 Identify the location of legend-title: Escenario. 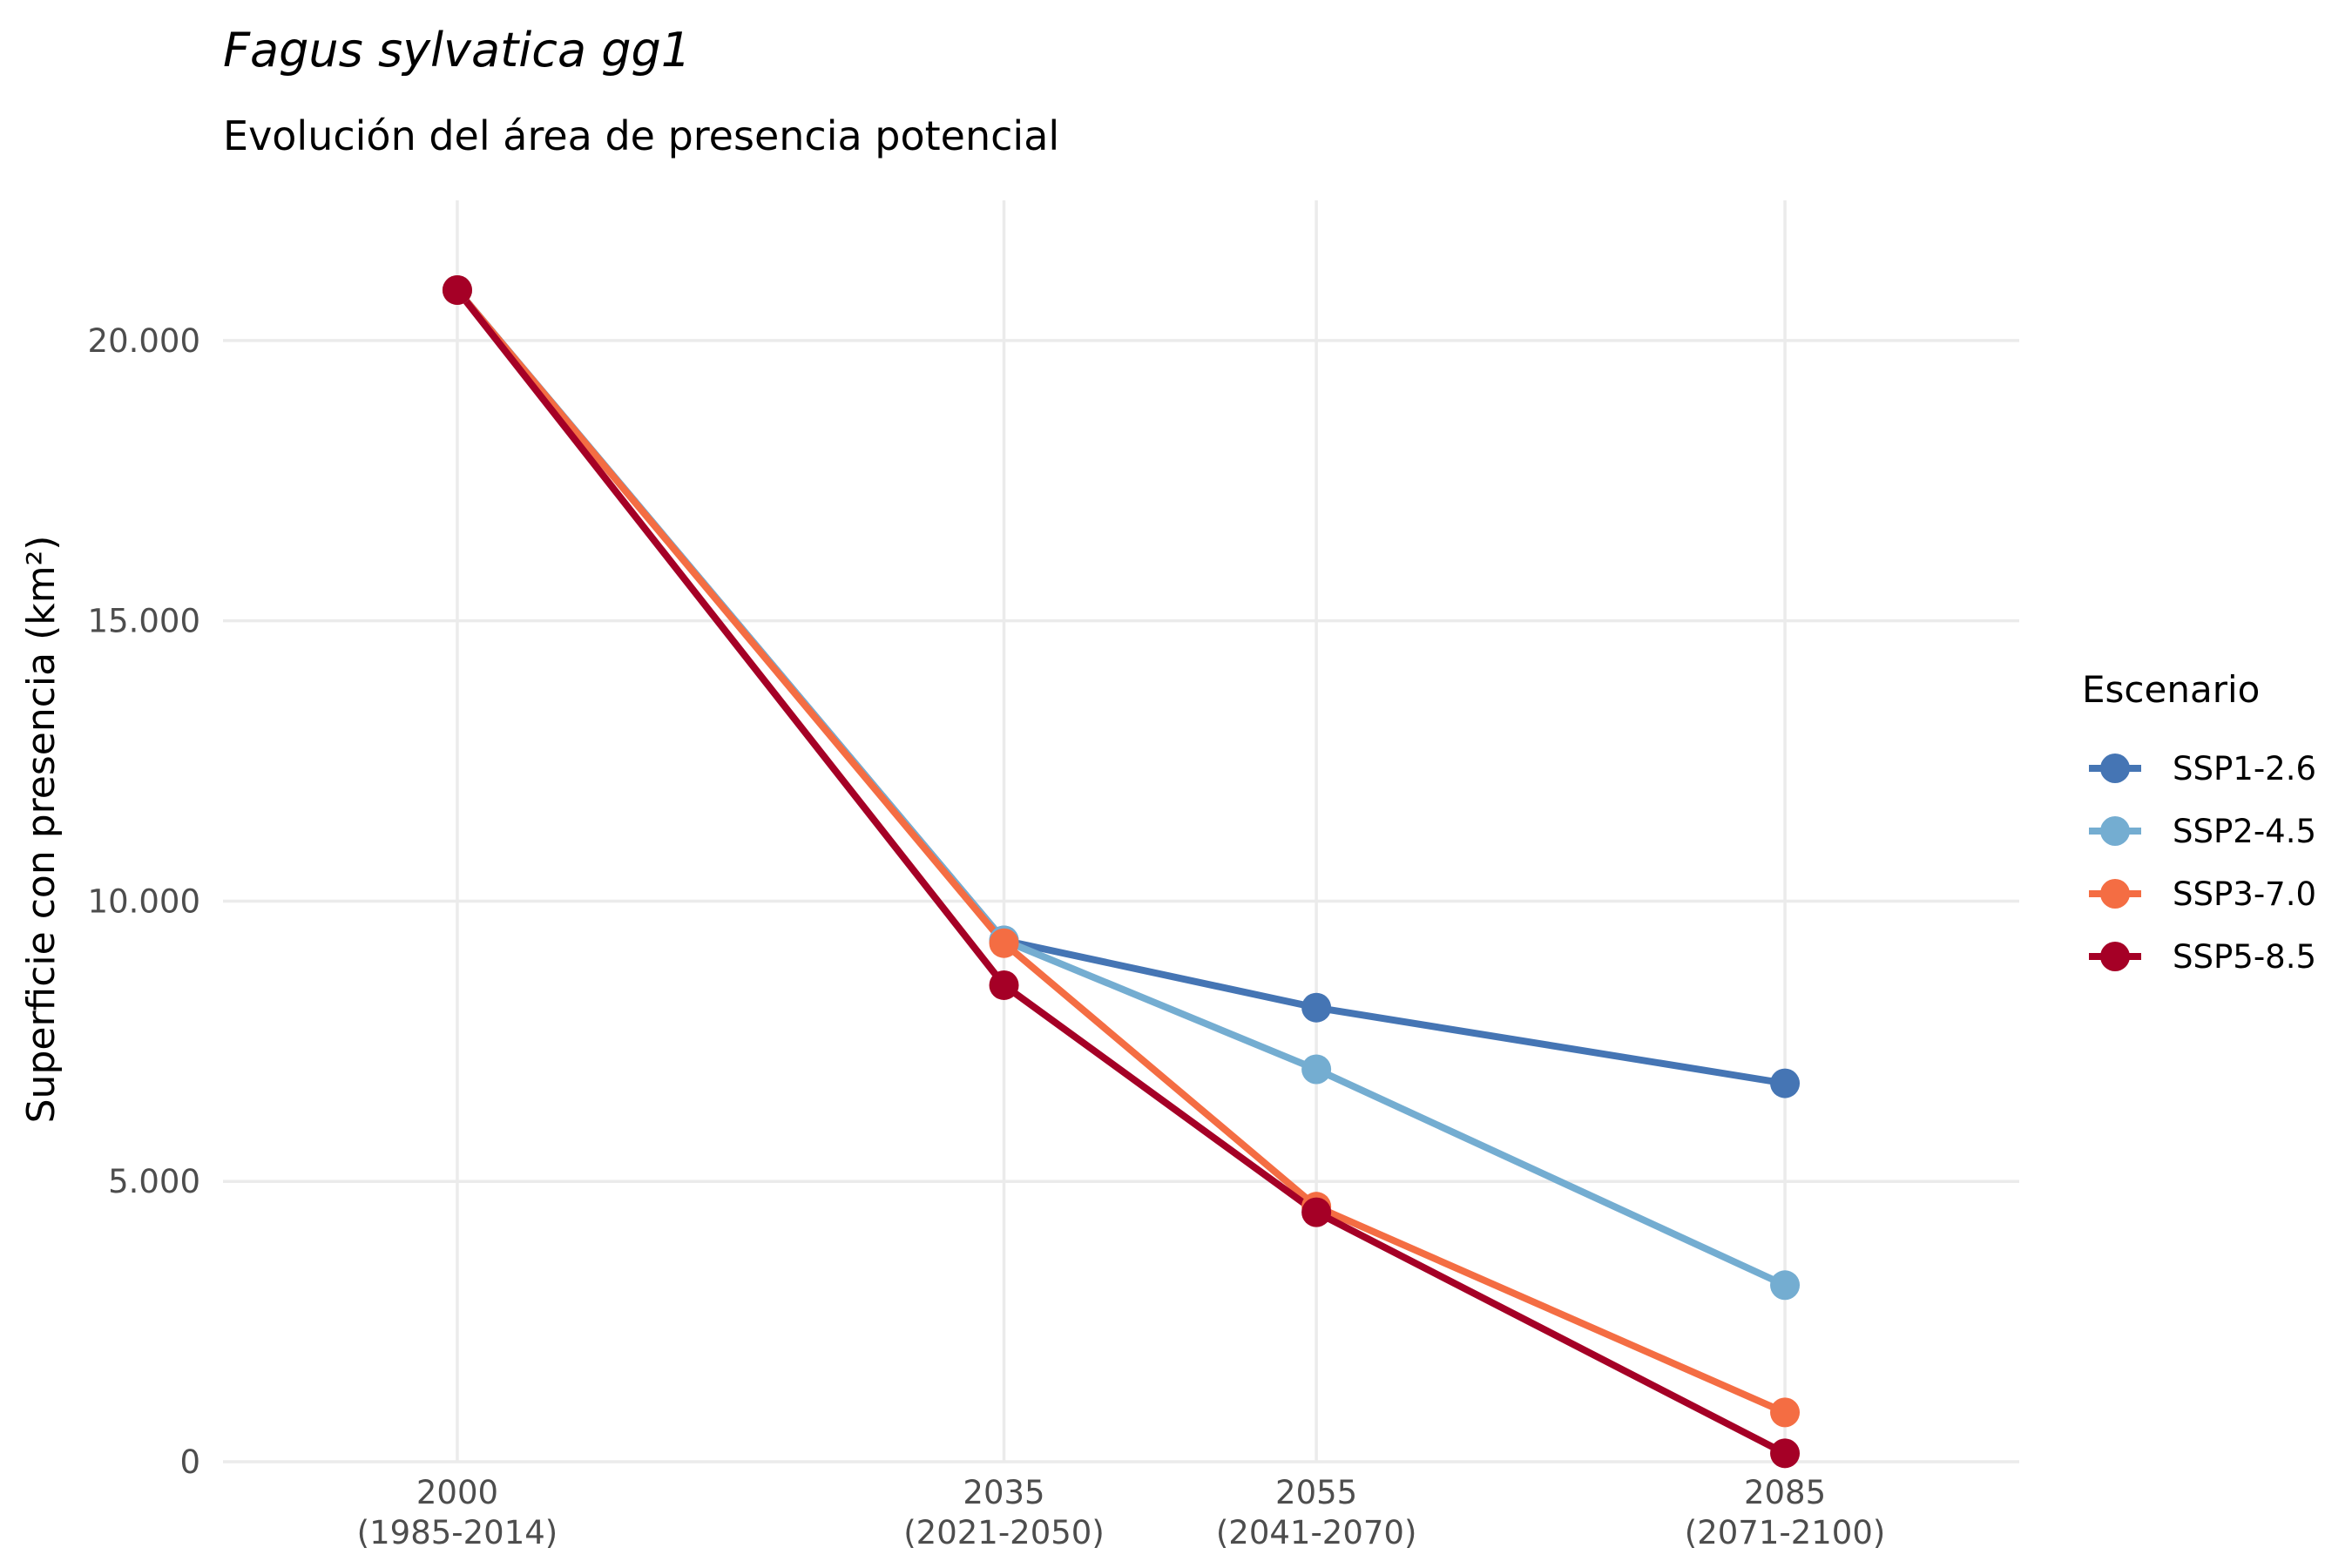
(2171, 689).